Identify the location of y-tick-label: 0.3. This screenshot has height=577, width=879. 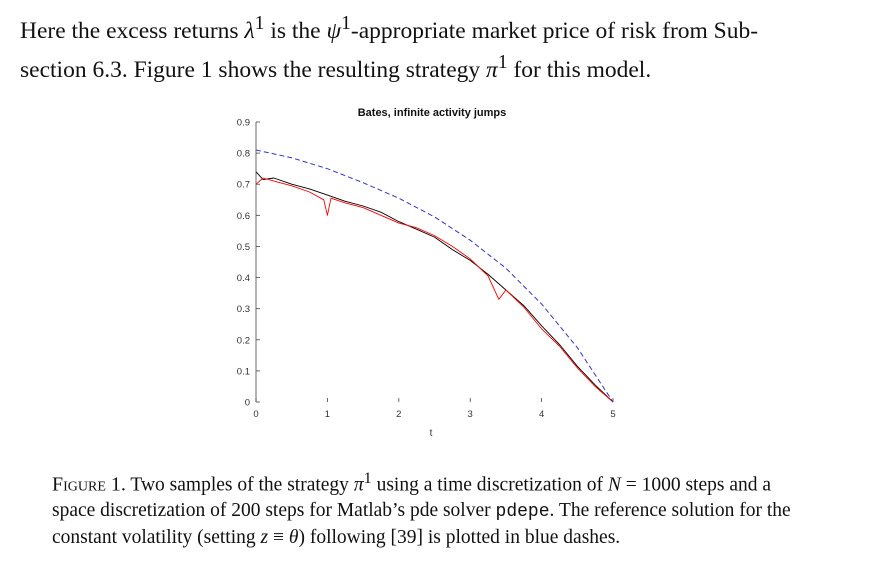
(243, 309).